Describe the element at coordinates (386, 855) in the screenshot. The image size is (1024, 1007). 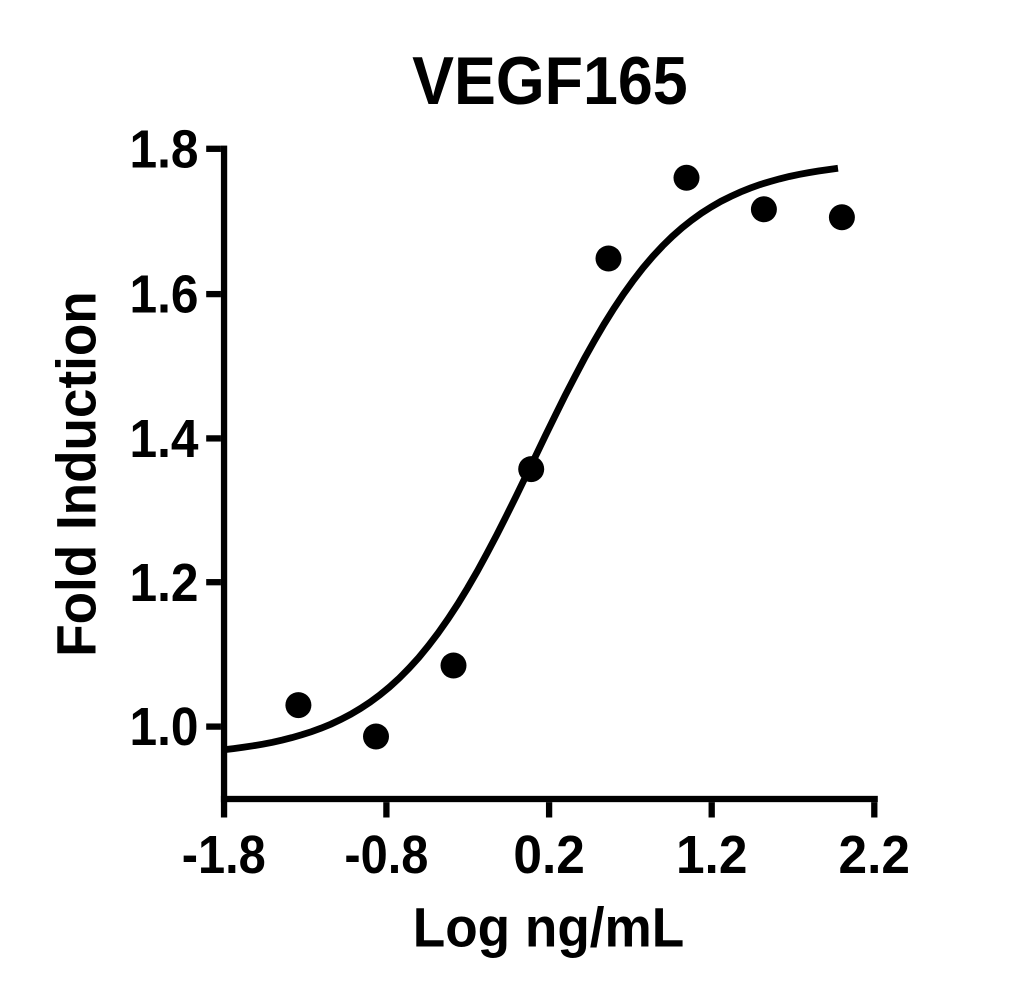
I see `svg-text: -0.8` at that location.